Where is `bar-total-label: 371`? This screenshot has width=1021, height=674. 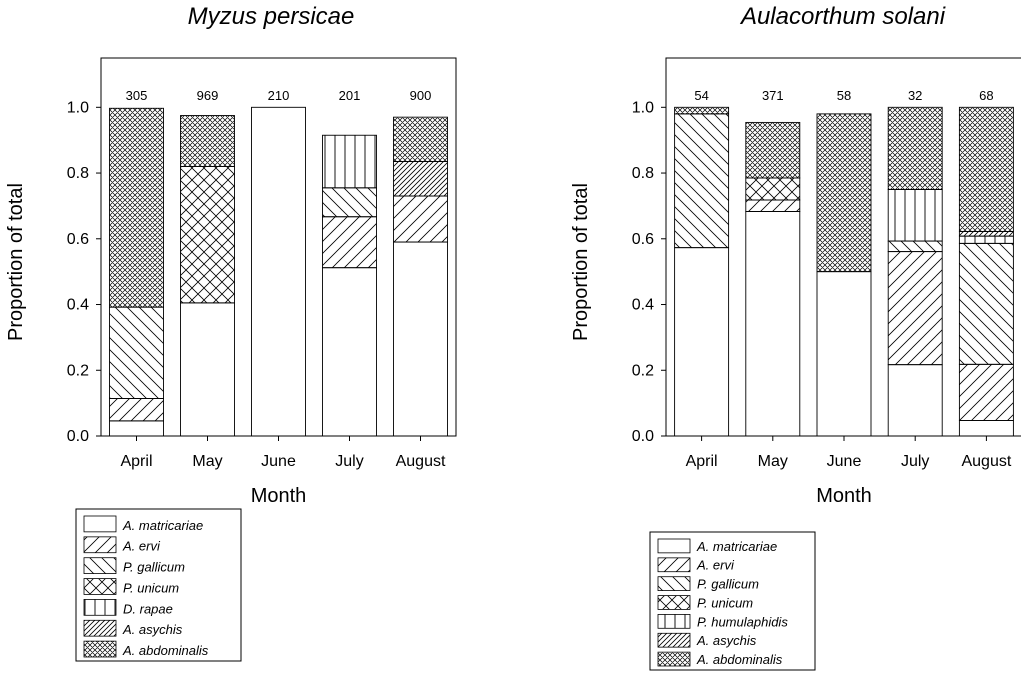
bar-total-label: 371 is located at coordinates (773, 95).